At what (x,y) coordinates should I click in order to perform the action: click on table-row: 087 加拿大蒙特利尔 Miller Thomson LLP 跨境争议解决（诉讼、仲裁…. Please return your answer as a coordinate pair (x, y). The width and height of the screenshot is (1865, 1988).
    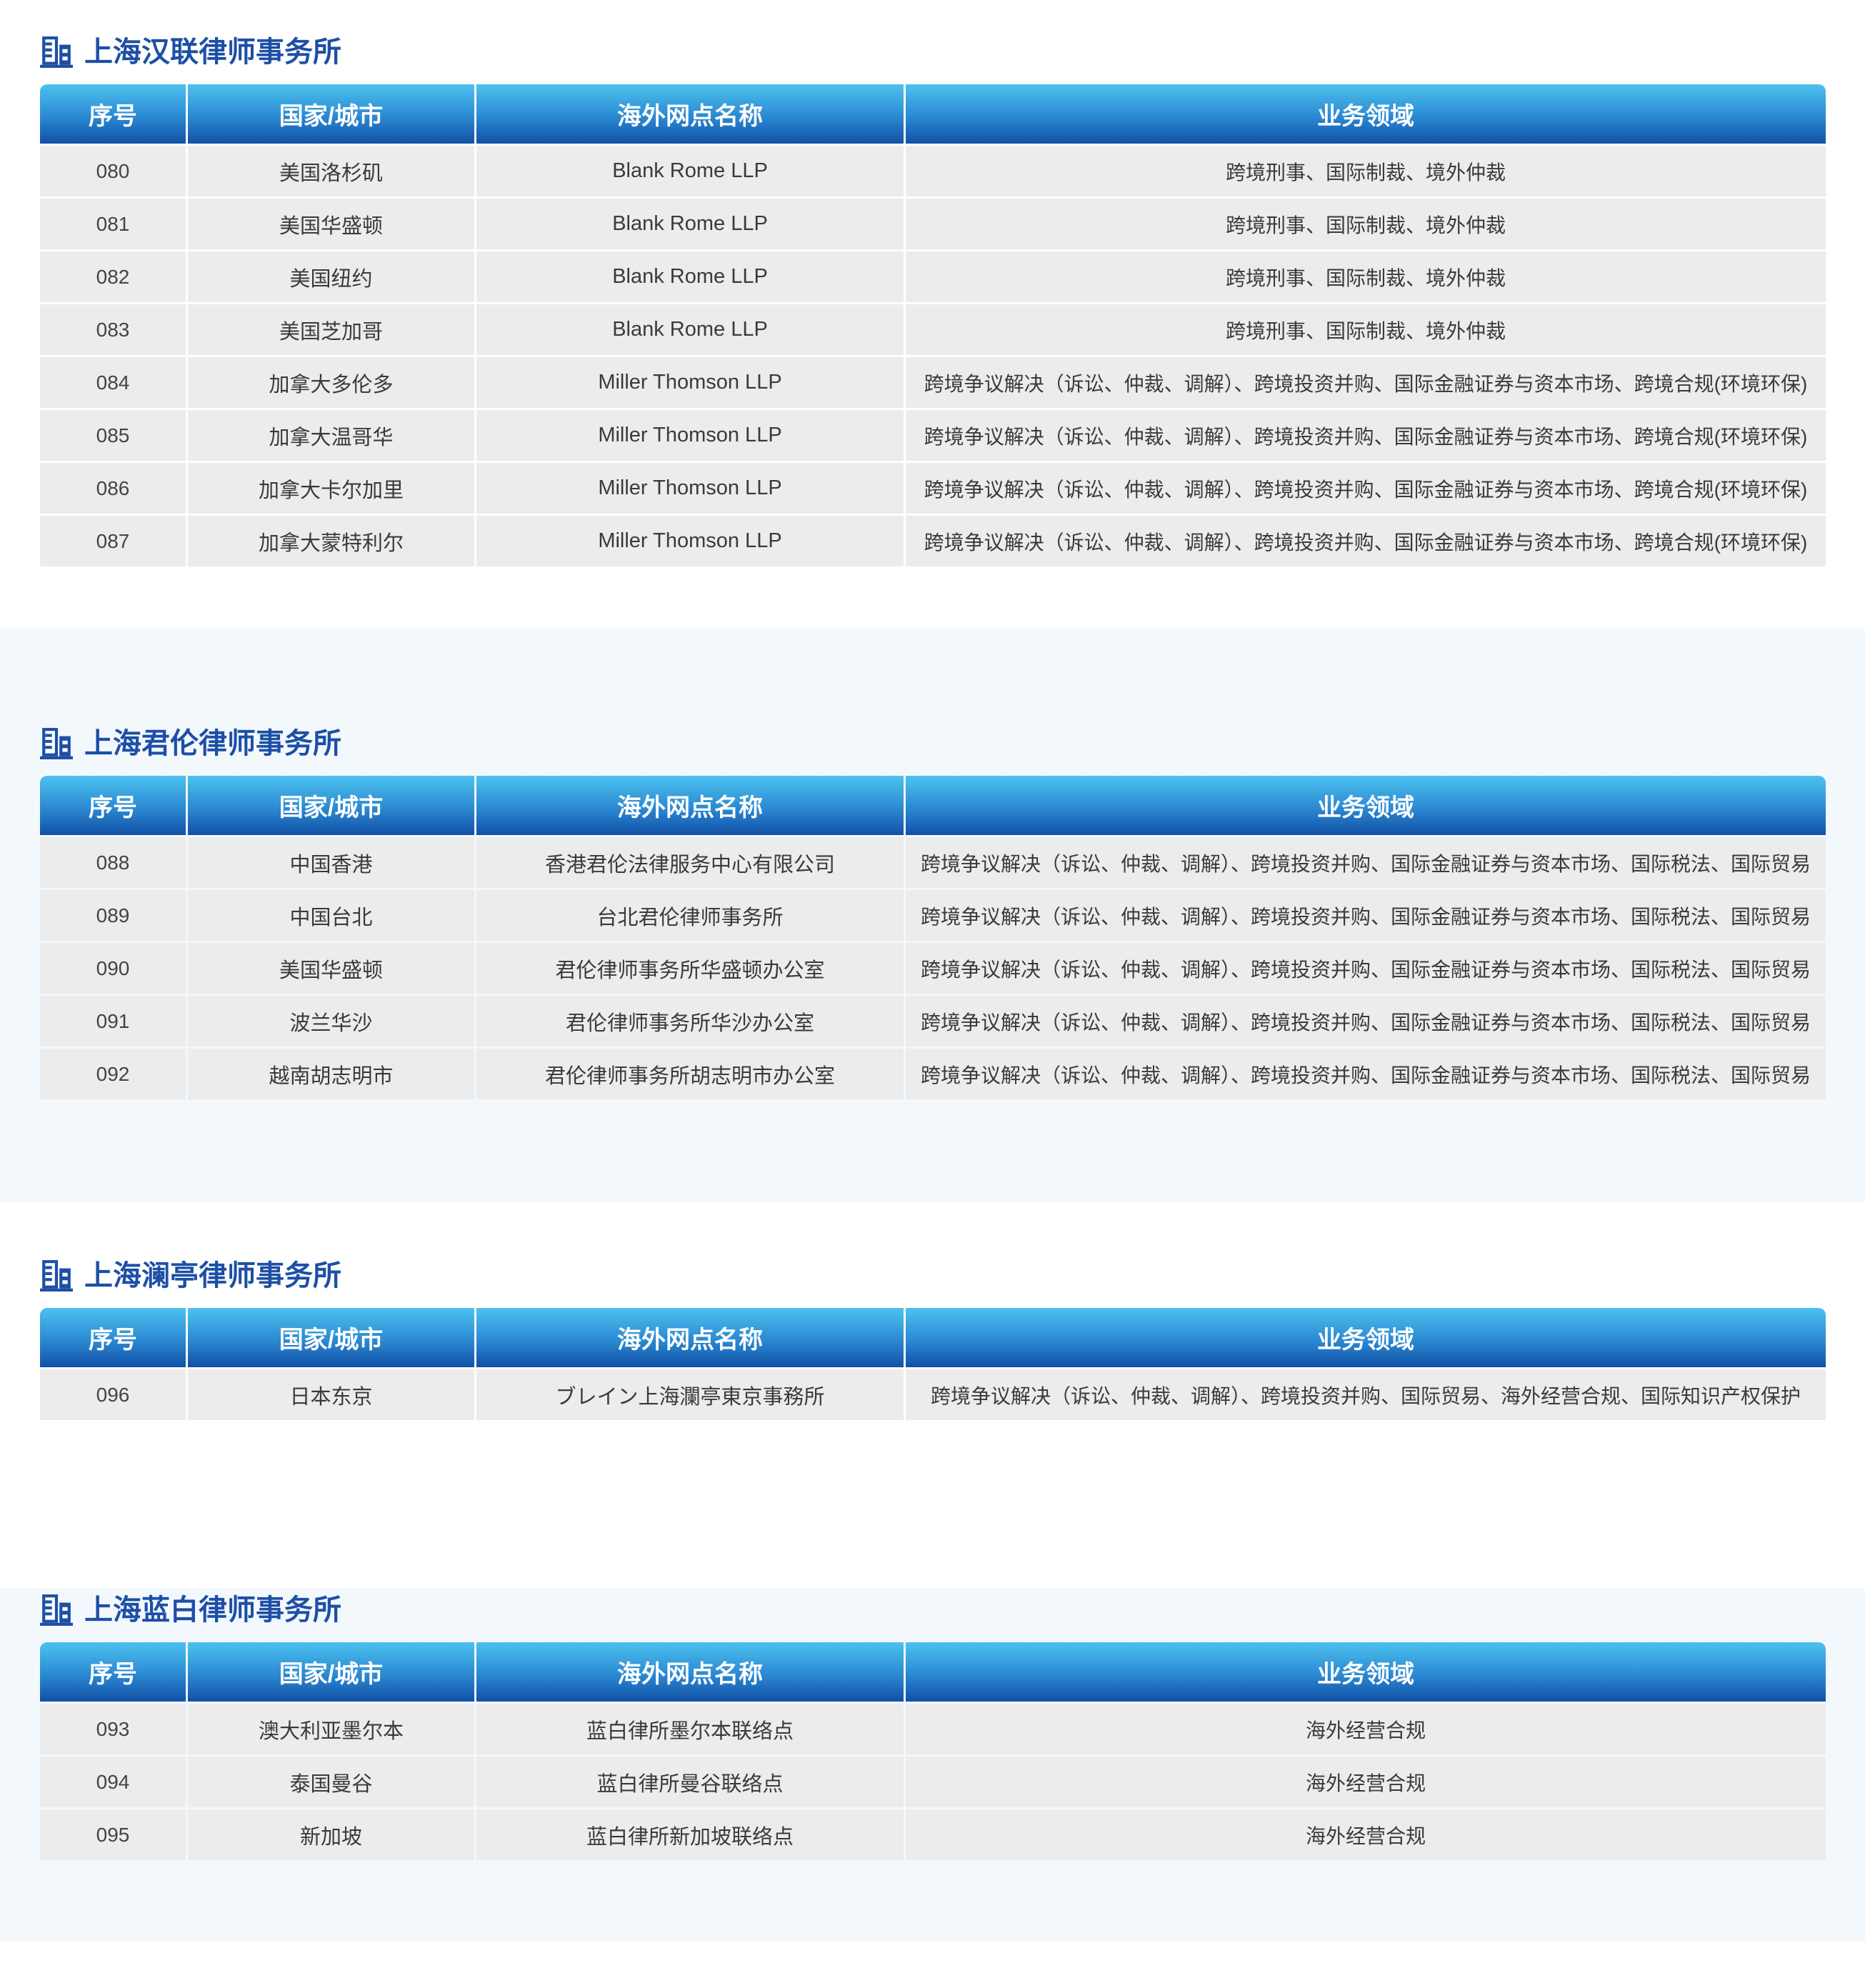
    Looking at the image, I should click on (933, 540).